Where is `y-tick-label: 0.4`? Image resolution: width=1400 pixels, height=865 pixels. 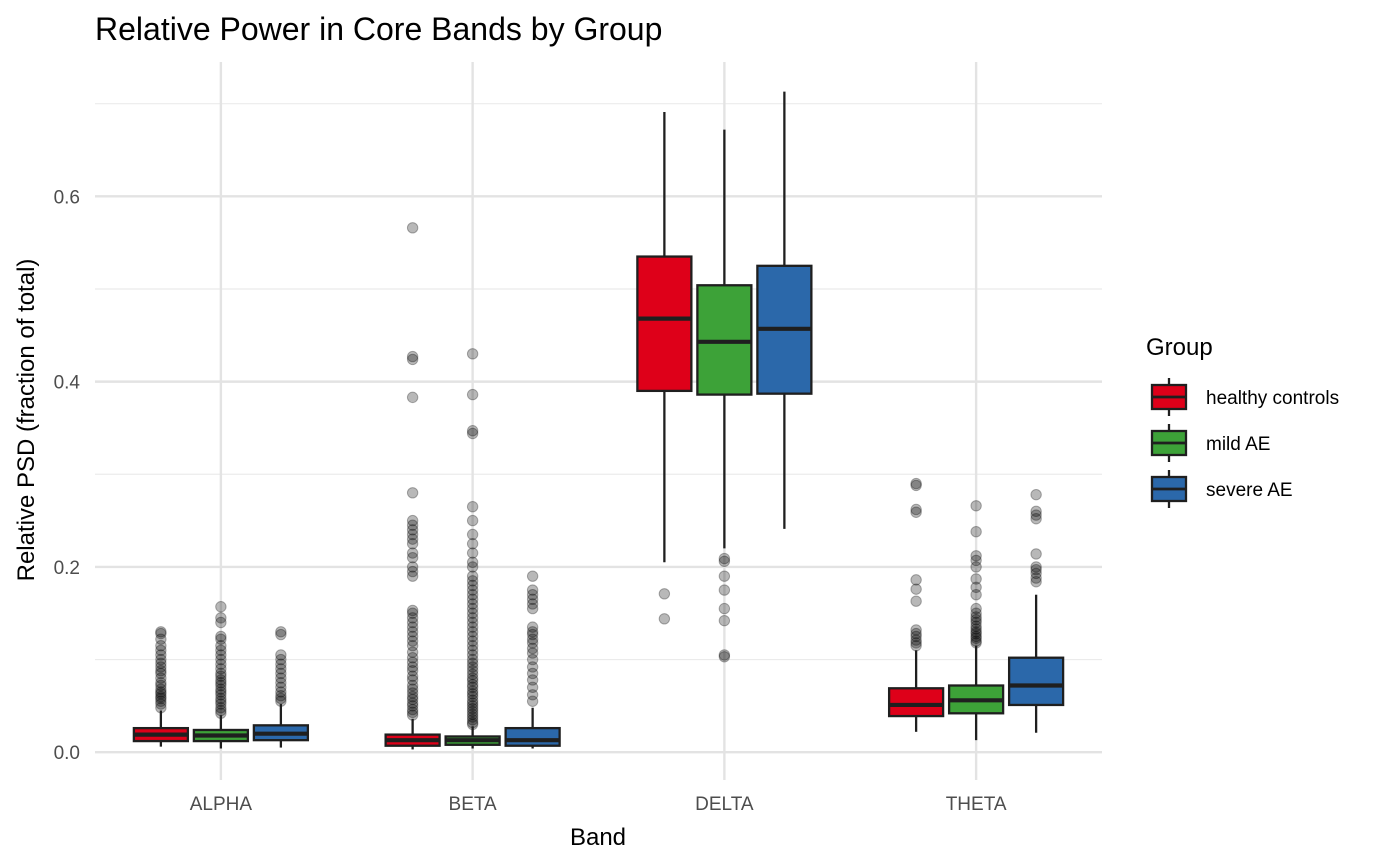 y-tick-label: 0.4 is located at coordinates (67, 383).